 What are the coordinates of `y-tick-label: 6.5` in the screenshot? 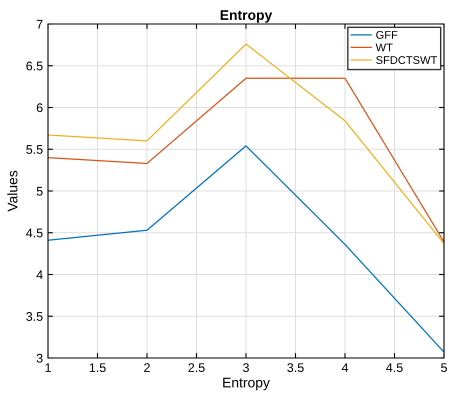 It's located at (34, 66).